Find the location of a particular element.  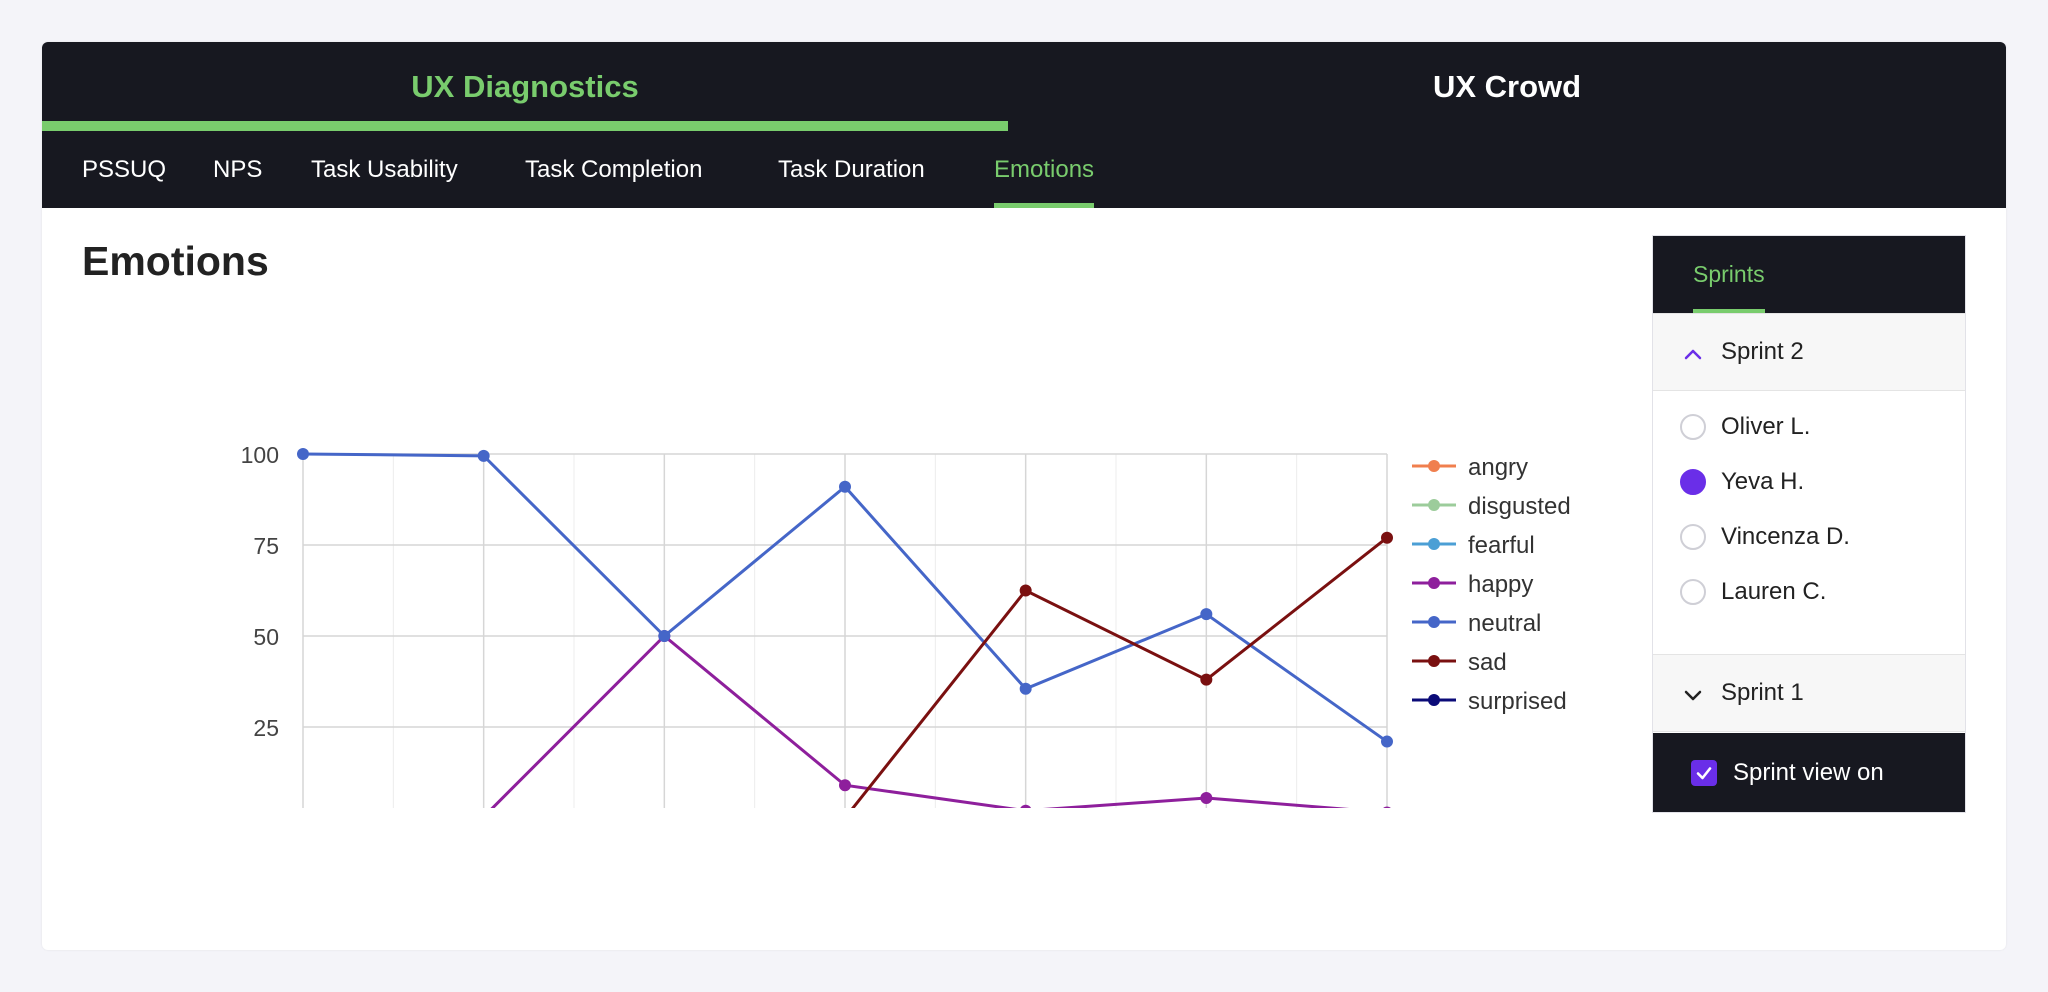

sprint-view-label: Sprint view on is located at coordinates (1808, 772).